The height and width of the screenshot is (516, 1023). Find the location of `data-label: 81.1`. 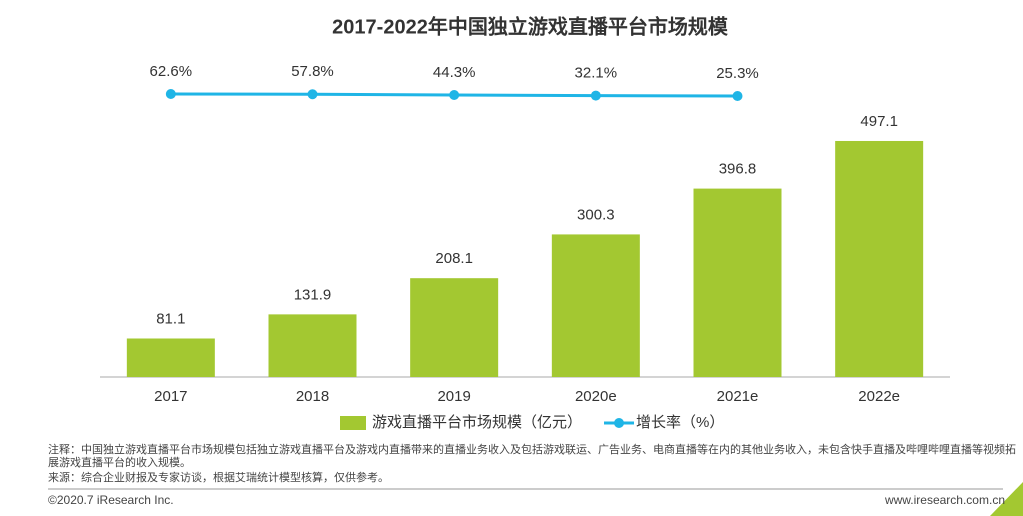

data-label: 81.1 is located at coordinates (170, 318).